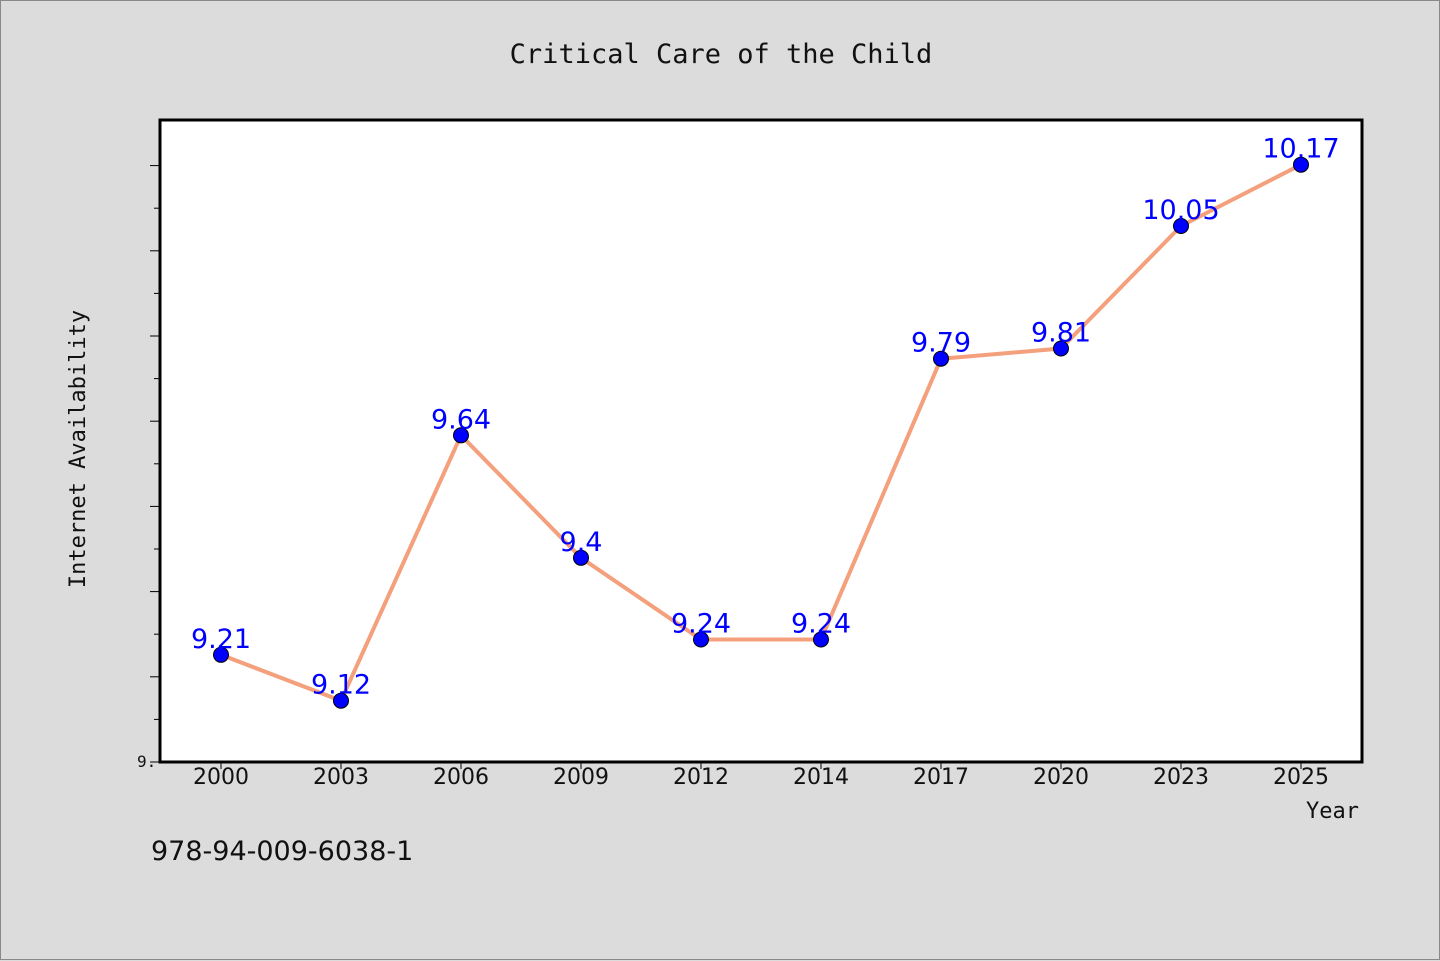  Describe the element at coordinates (461, 419) in the screenshot. I see `data-label: 9.64` at that location.